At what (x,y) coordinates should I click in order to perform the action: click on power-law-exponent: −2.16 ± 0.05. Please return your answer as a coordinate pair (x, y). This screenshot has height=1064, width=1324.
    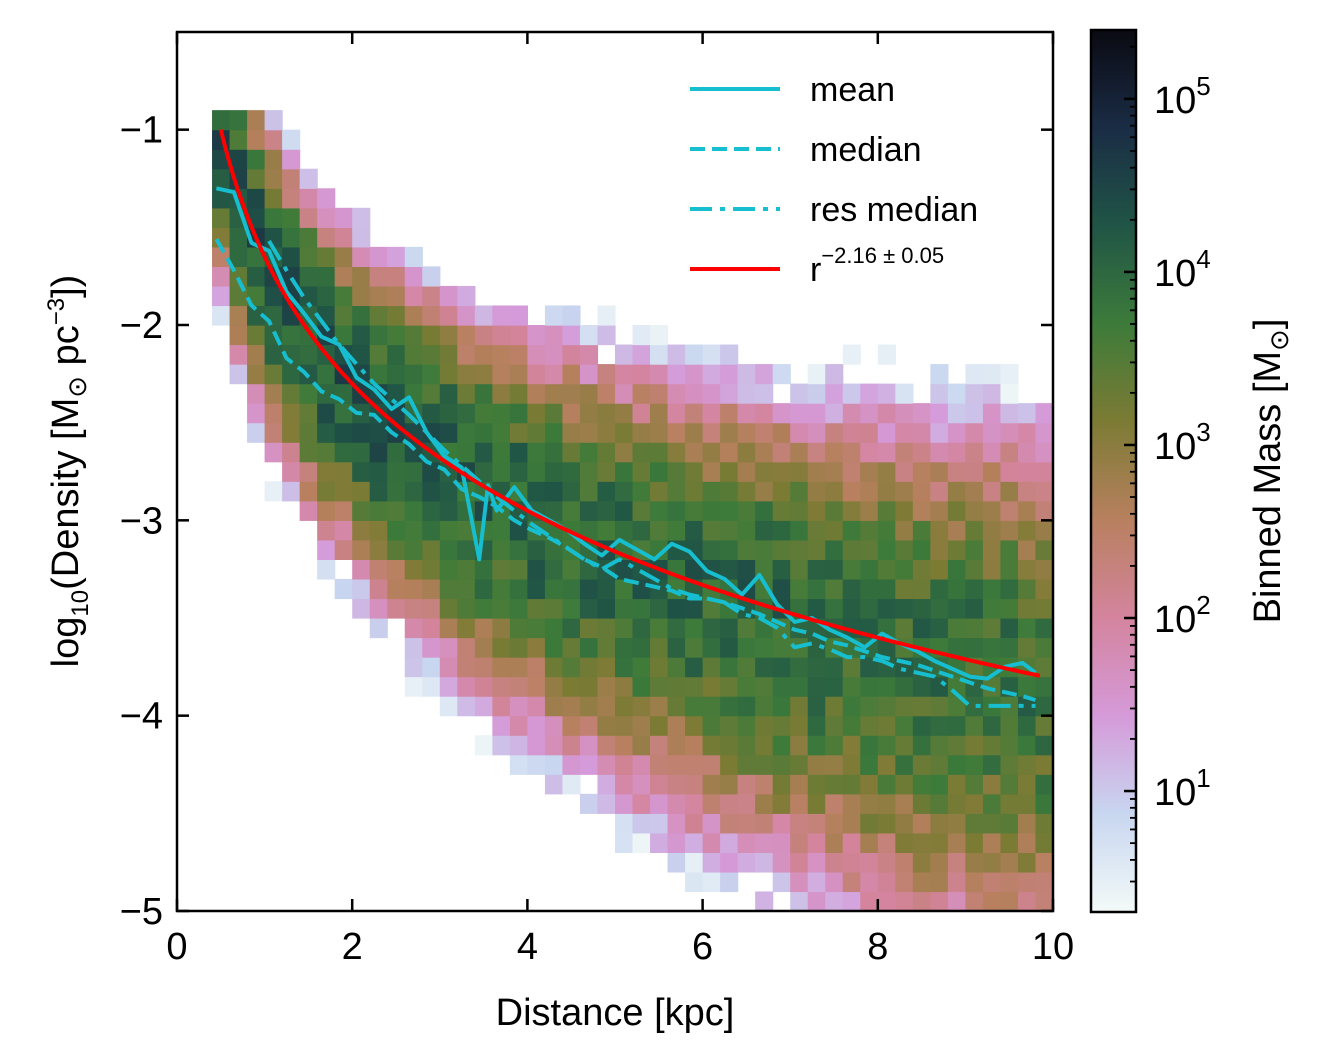
    Looking at the image, I should click on (882, 255).